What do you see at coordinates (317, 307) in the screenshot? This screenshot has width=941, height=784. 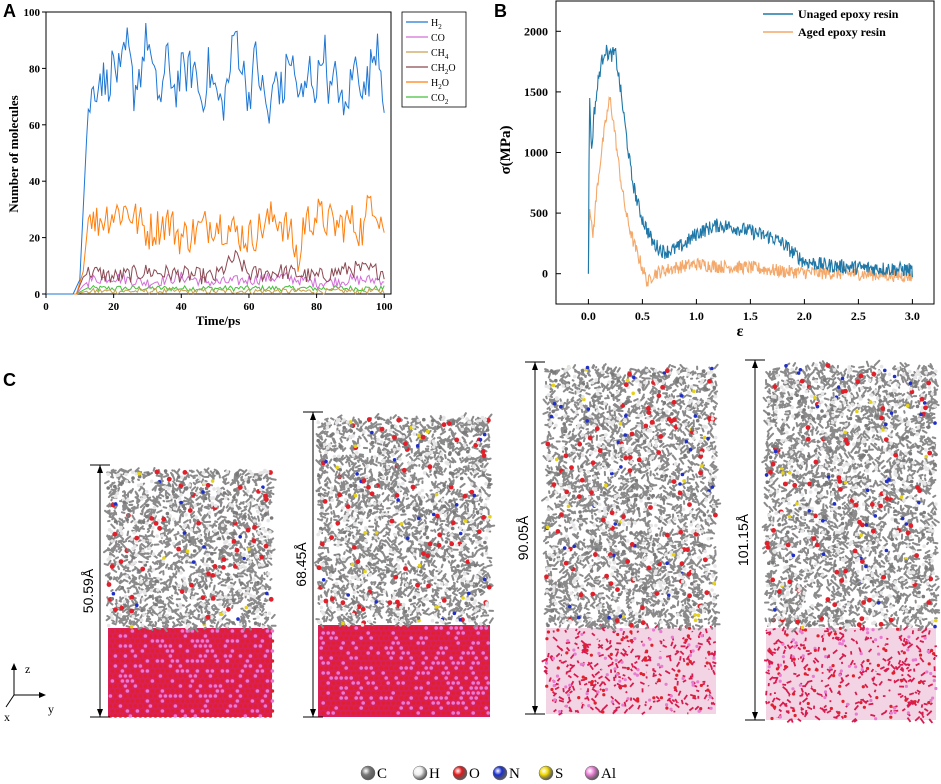 I see `chart-a-xtick-label: 80` at bounding box center [317, 307].